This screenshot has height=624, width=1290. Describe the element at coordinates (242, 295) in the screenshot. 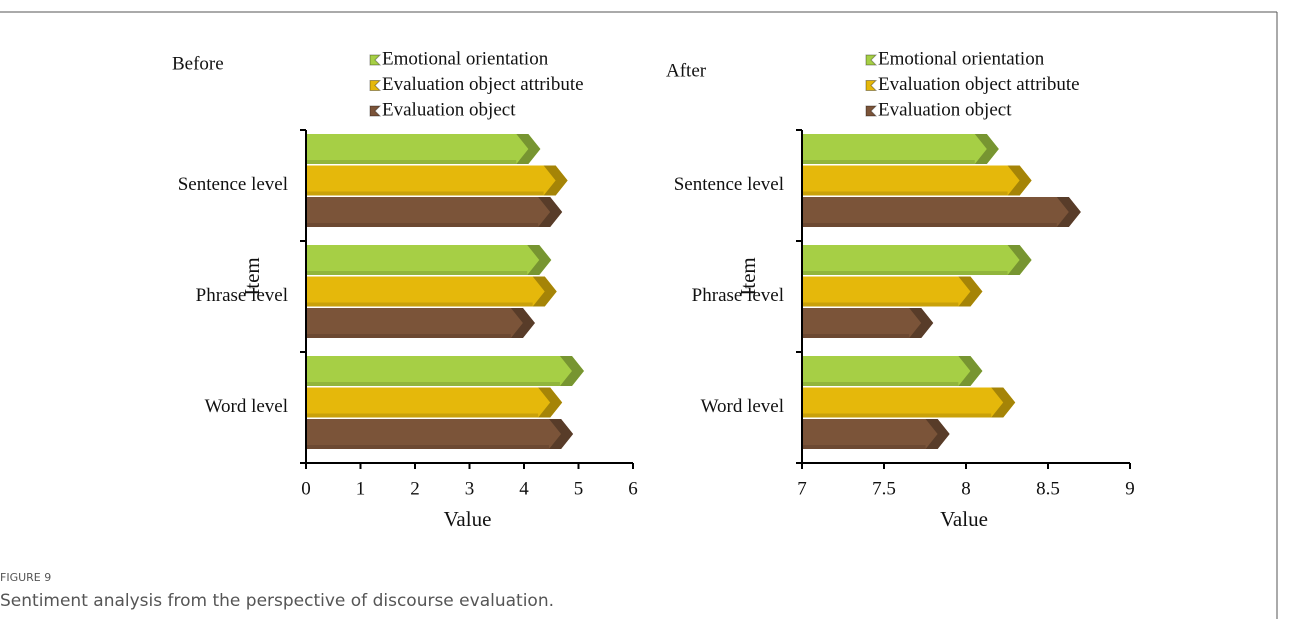

I see `category-label: Phrase level` at that location.